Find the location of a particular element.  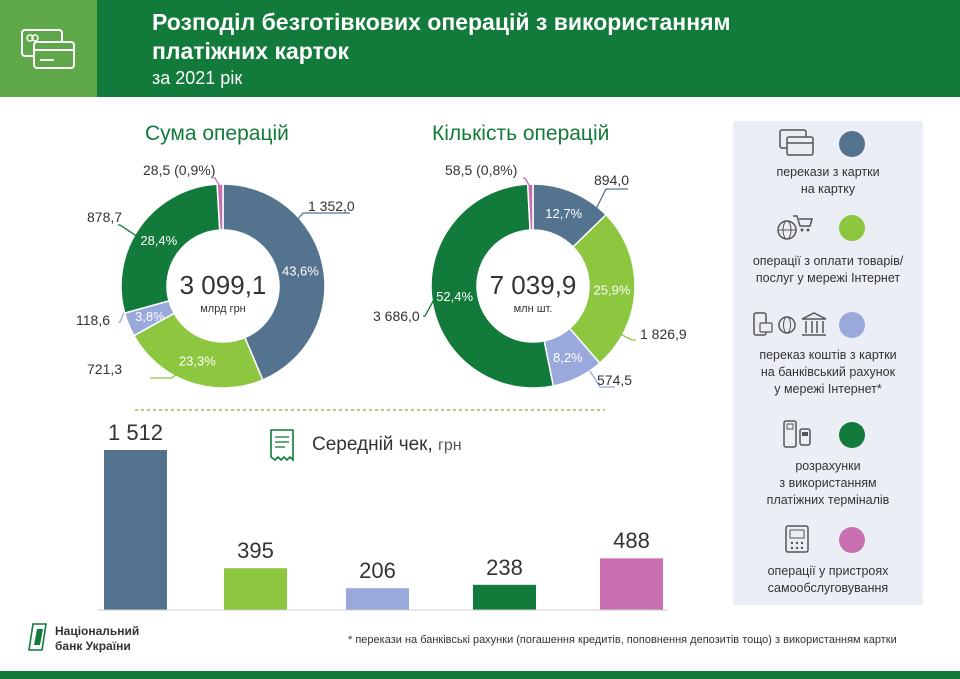

footer-bar is located at coordinates (480, 675).